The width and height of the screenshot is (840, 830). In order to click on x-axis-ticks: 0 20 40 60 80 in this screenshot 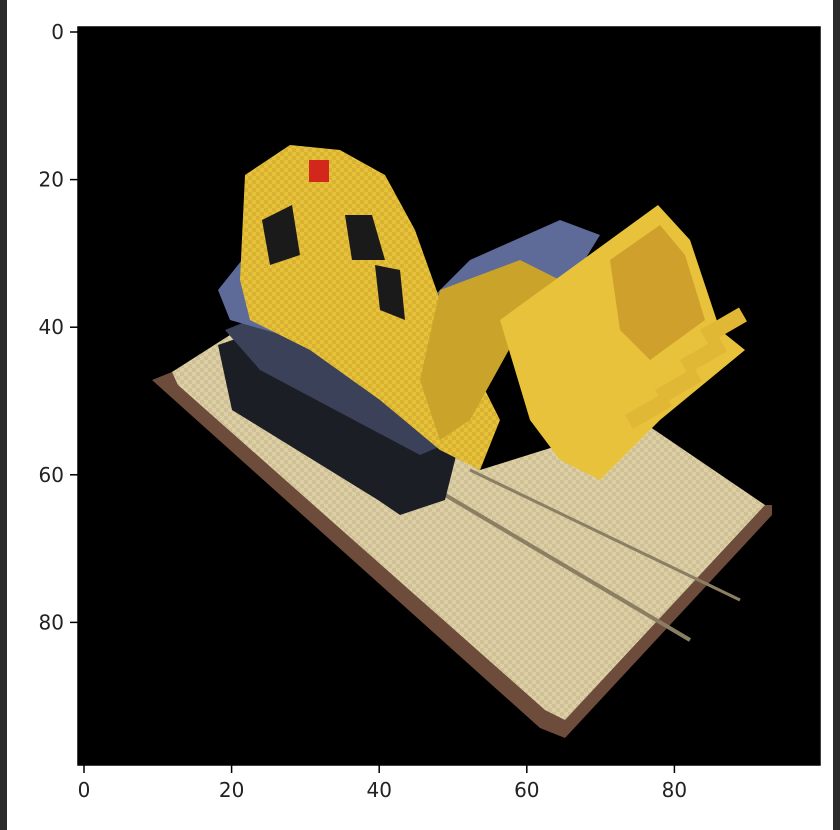, I will do `click(382, 783)`.